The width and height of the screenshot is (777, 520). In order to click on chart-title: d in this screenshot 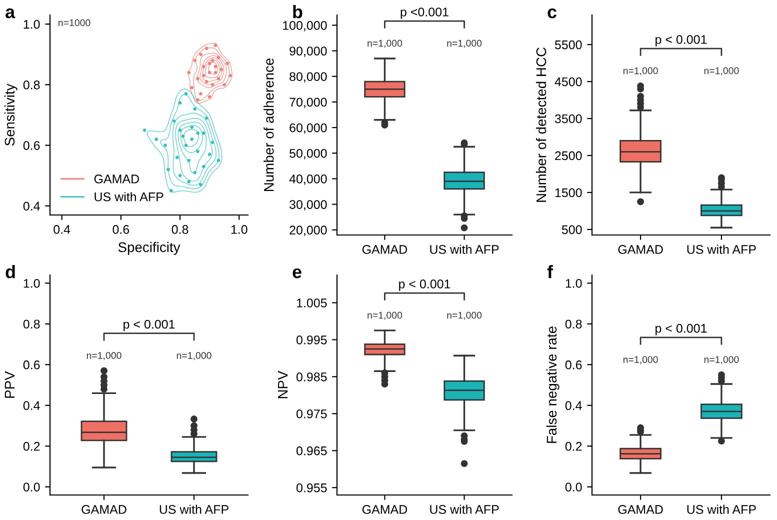, I will do `click(10, 271)`.